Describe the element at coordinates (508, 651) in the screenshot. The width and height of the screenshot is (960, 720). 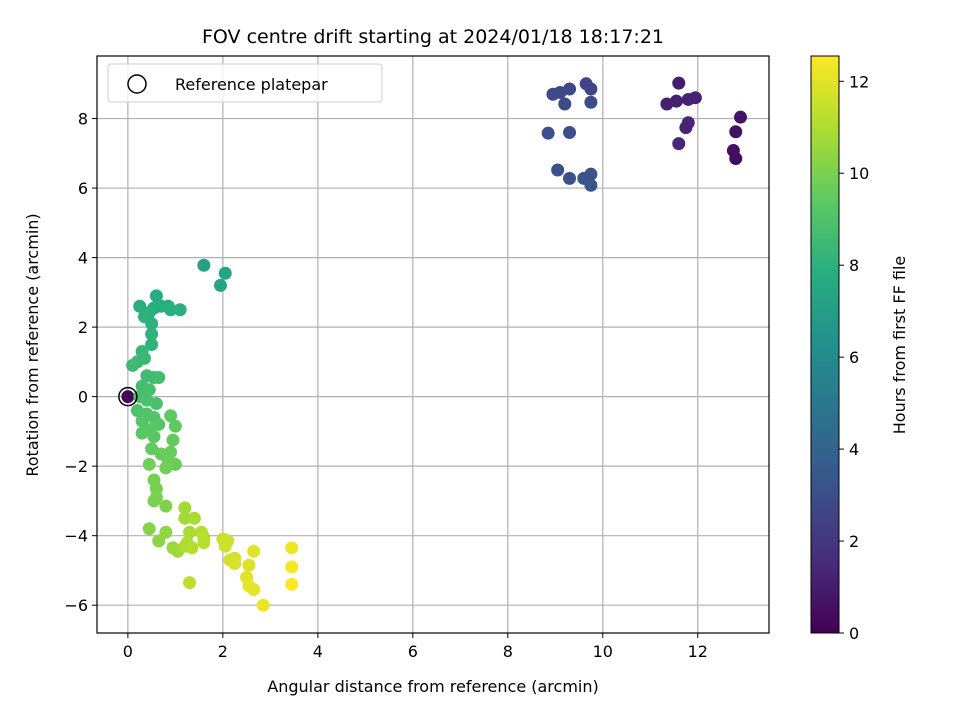
I see `x-tick-label: 8` at that location.